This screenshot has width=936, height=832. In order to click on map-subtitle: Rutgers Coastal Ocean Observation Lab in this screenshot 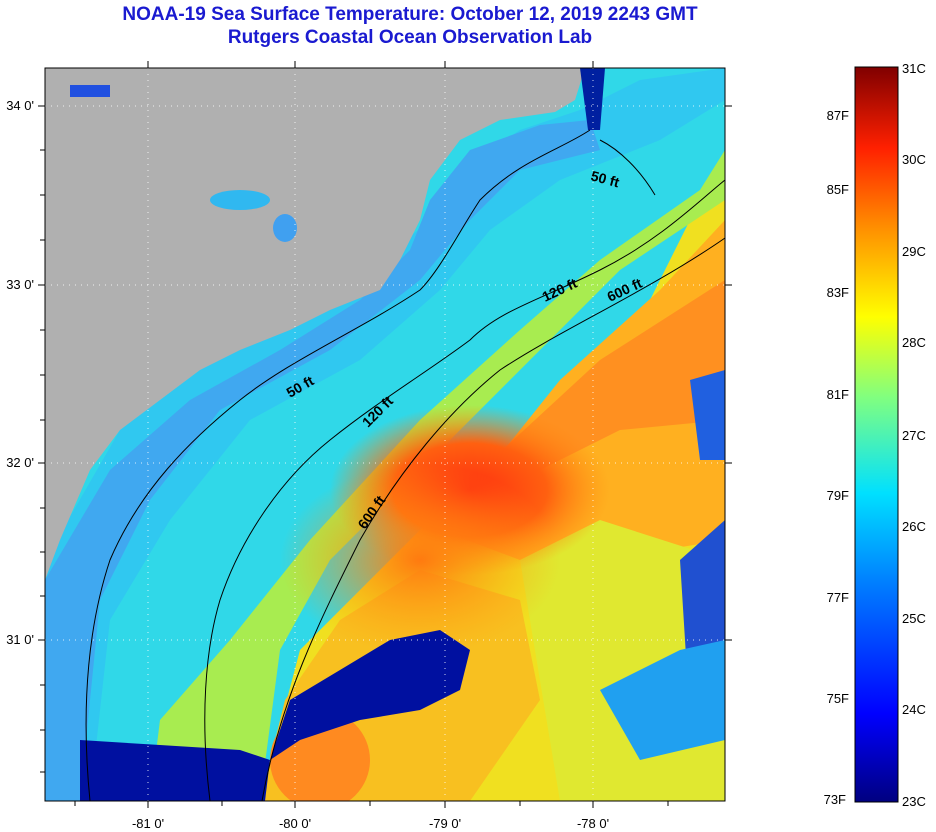, I will do `click(410, 37)`.